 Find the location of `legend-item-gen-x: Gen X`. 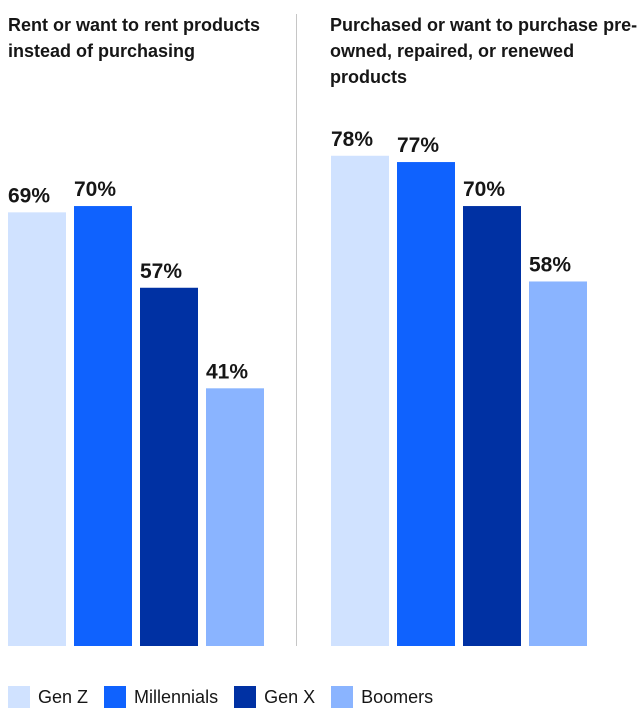

legend-item-gen-x: Gen X is located at coordinates (274, 697).